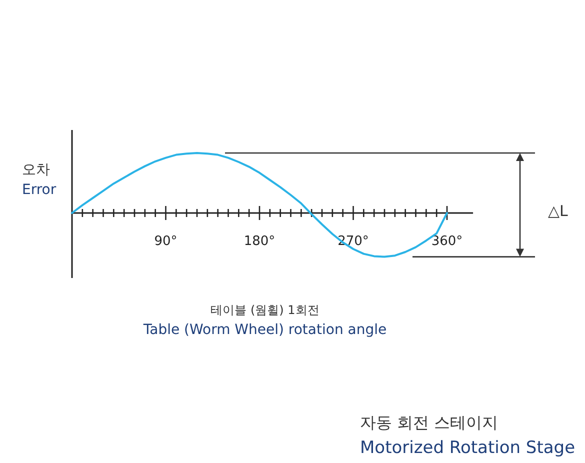 The image size is (585, 463). What do you see at coordinates (468, 435) in the screenshot?
I see `text: 자동 회전 스테이지 Motorized Rotation Stage` at bounding box center [468, 435].